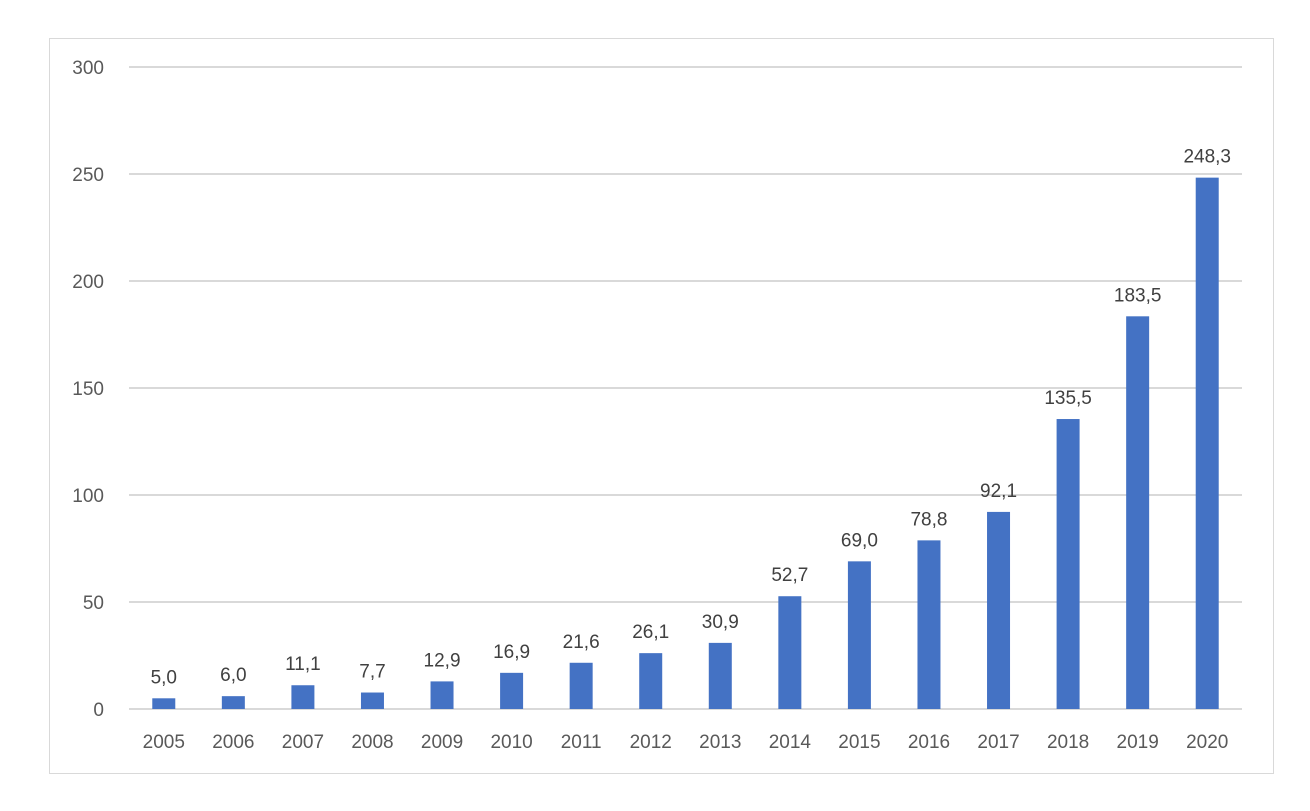 The height and width of the screenshot is (811, 1310). I want to click on y-tick-label: 250, so click(88, 175).